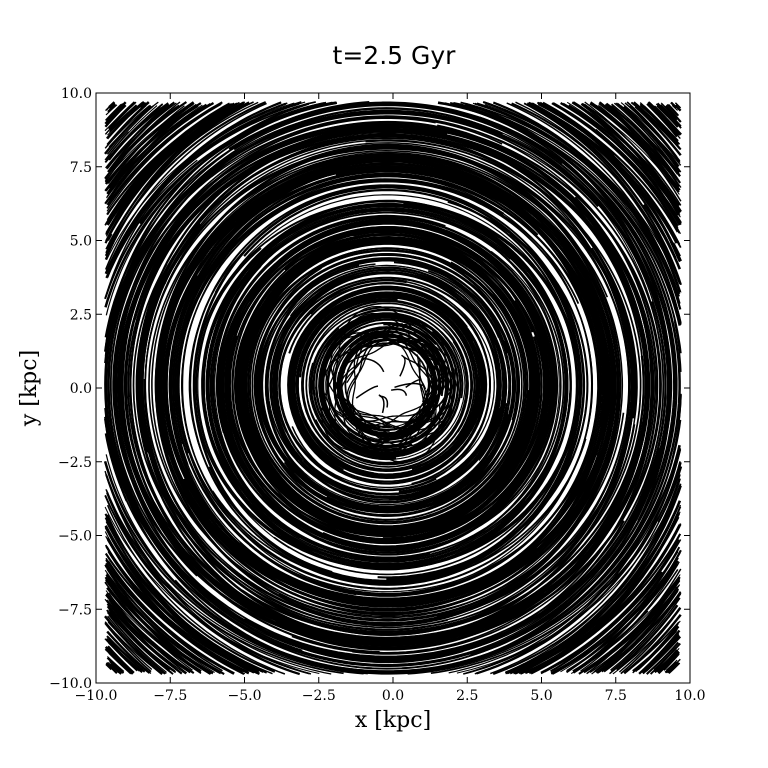  Describe the element at coordinates (81, 168) in the screenshot. I see `y-tick-label: 7.5` at that location.